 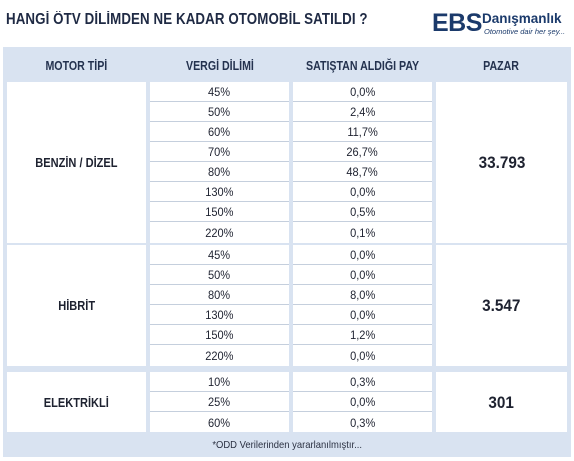 I want to click on vergi-dilimi-cell: 10%, so click(x=219, y=382).